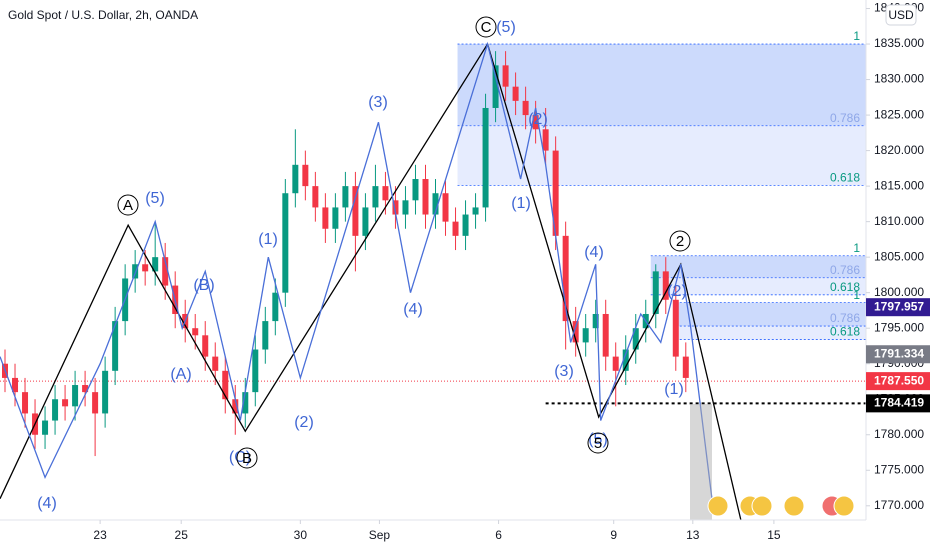 The height and width of the screenshot is (555, 932). I want to click on projection-box, so click(701, 462).